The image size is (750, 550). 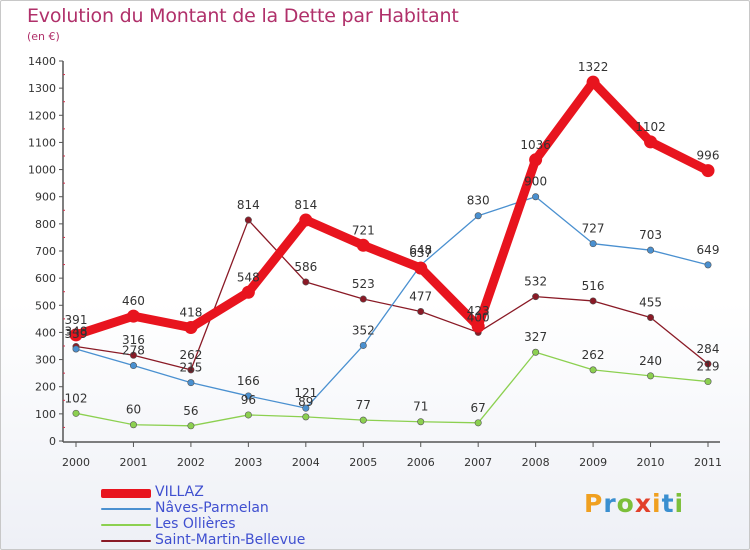 What do you see at coordinates (478, 201) in the screenshot?
I see `data-label: 830` at bounding box center [478, 201].